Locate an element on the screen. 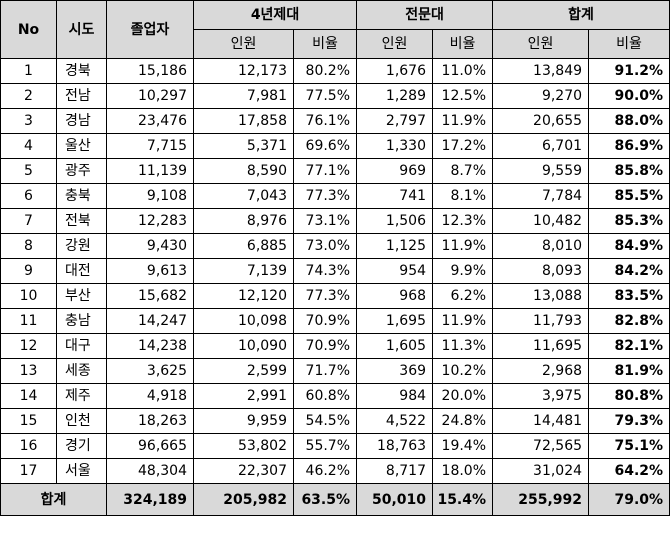 Image resolution: width=670 pixels, height=542 pixels. cell-univ4-people: 53,802 is located at coordinates (243, 446).